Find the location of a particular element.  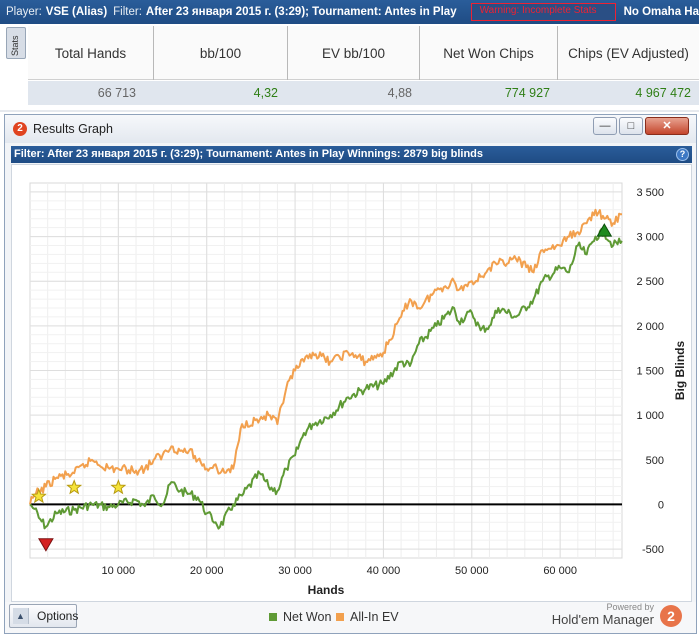

close-button: ✕ is located at coordinates (667, 126).